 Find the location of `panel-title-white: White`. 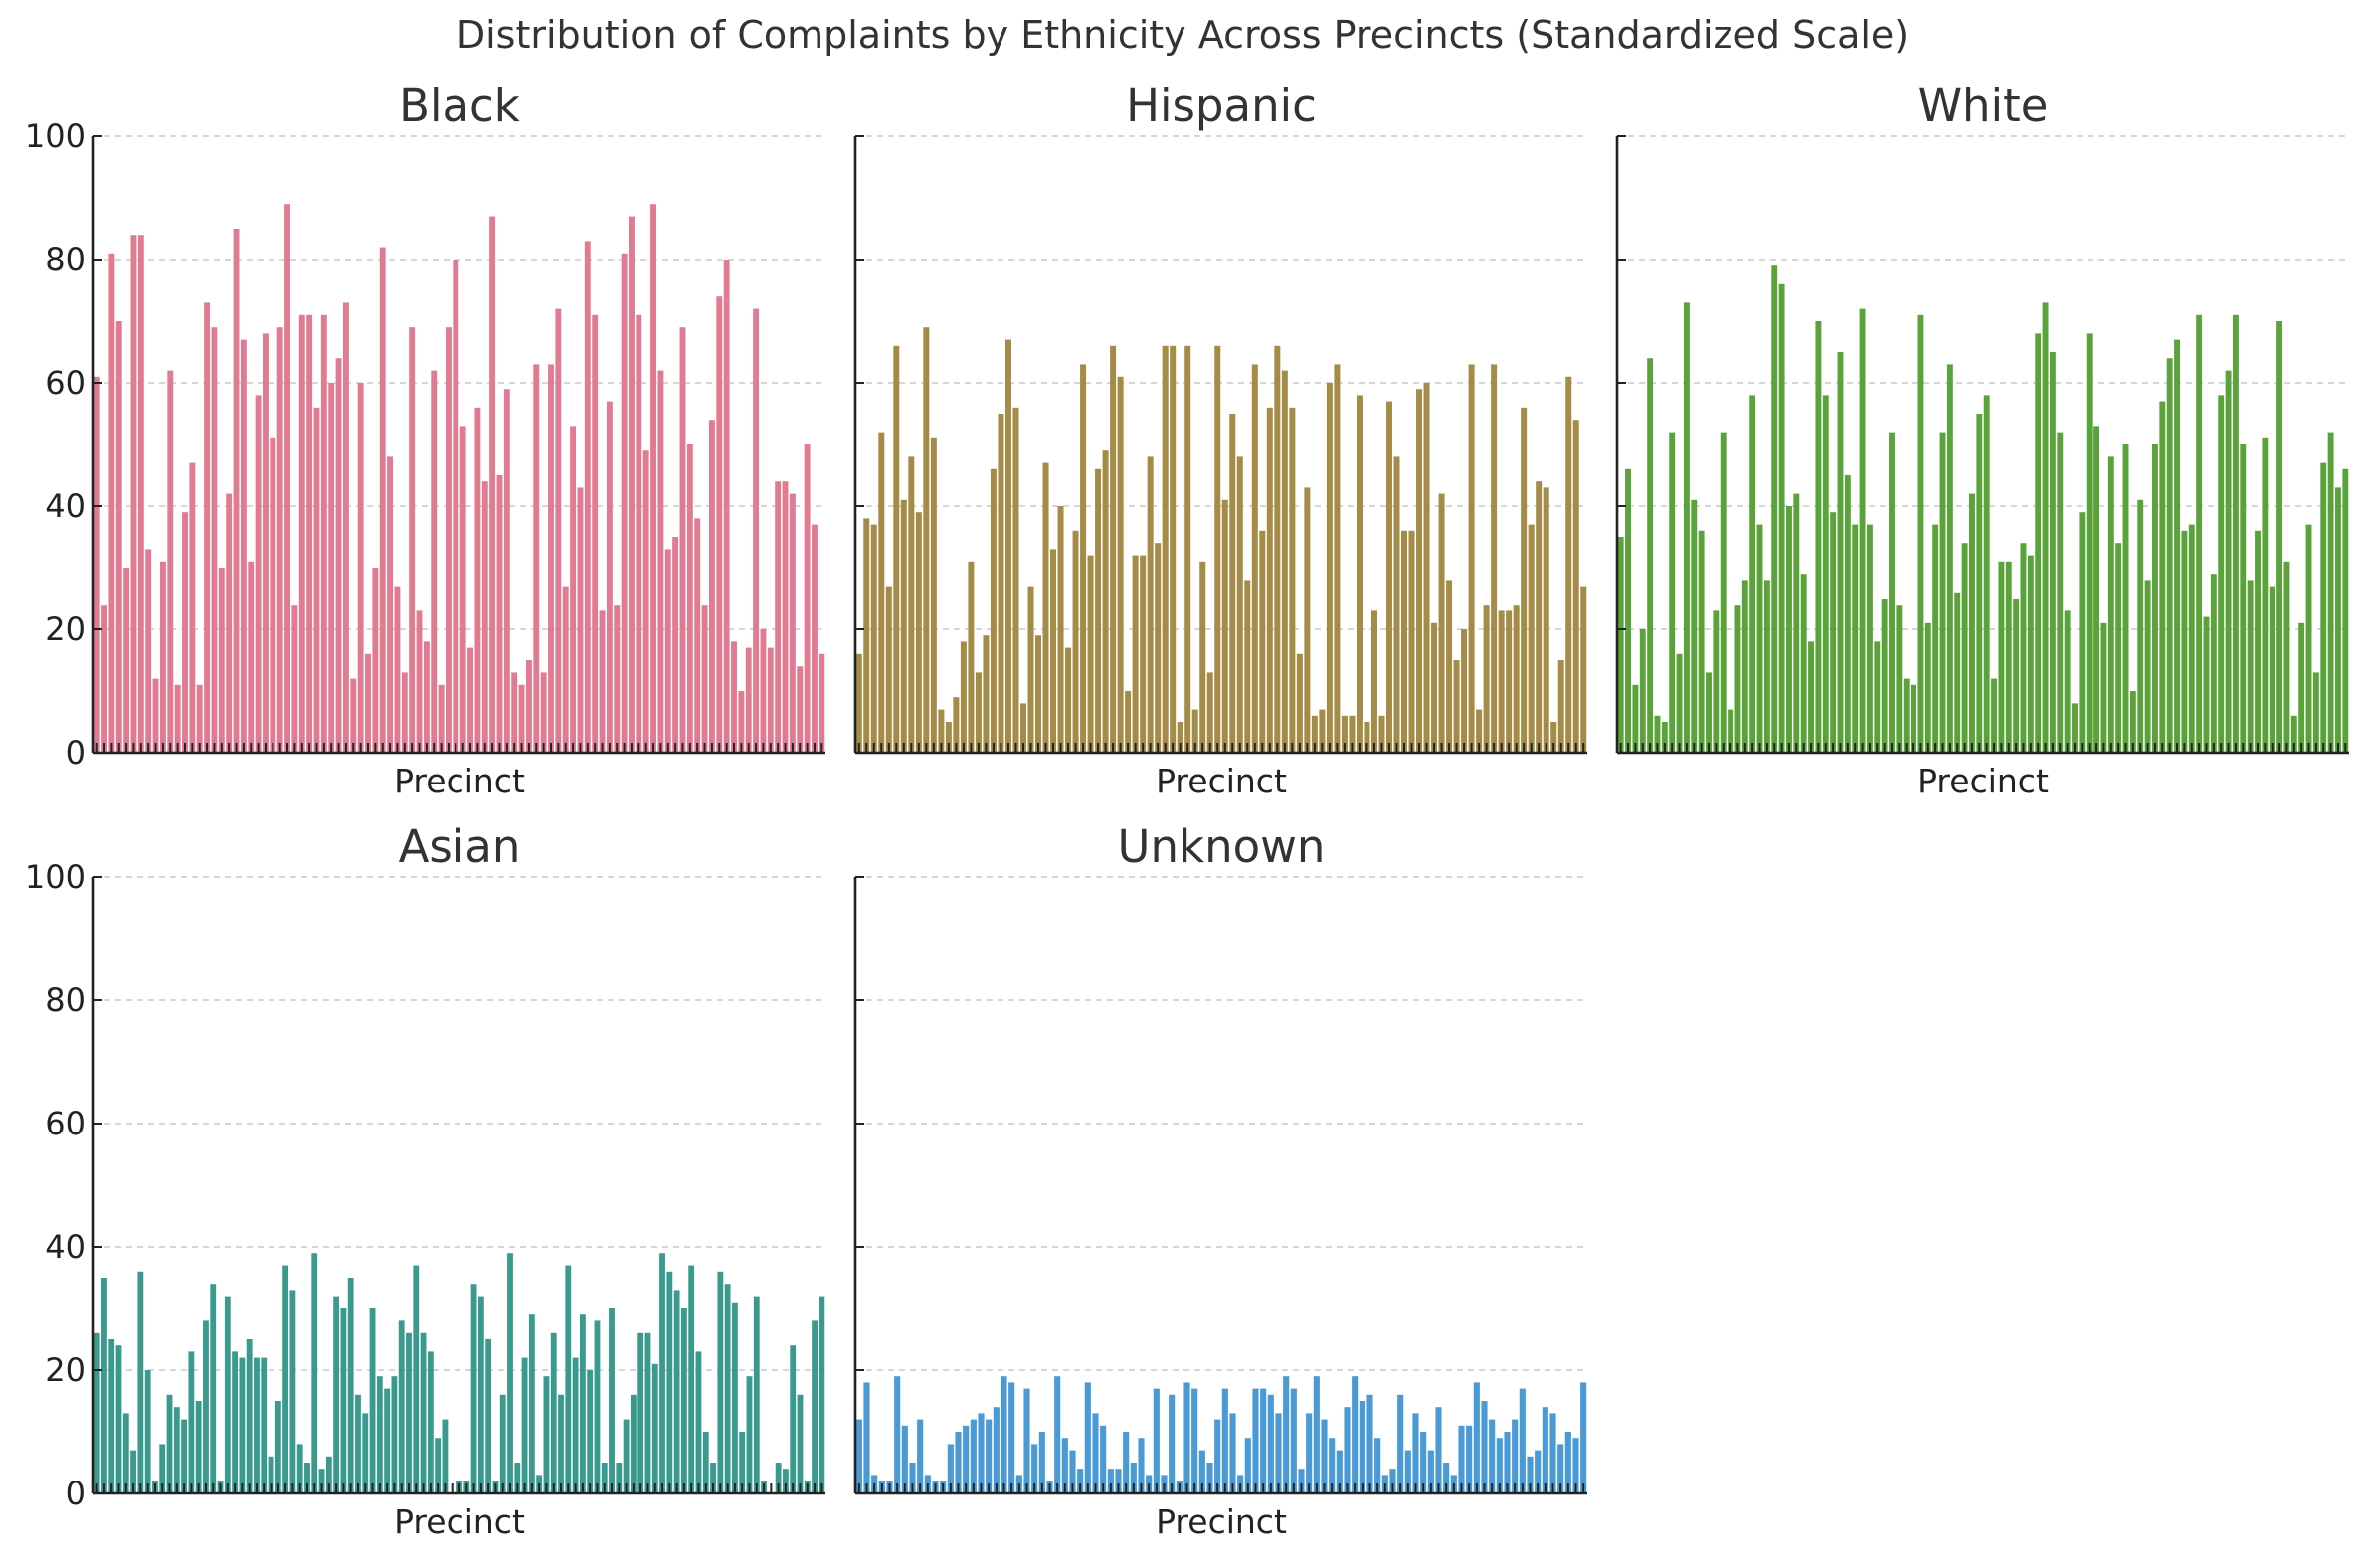

panel-title-white: White is located at coordinates (1983, 106).